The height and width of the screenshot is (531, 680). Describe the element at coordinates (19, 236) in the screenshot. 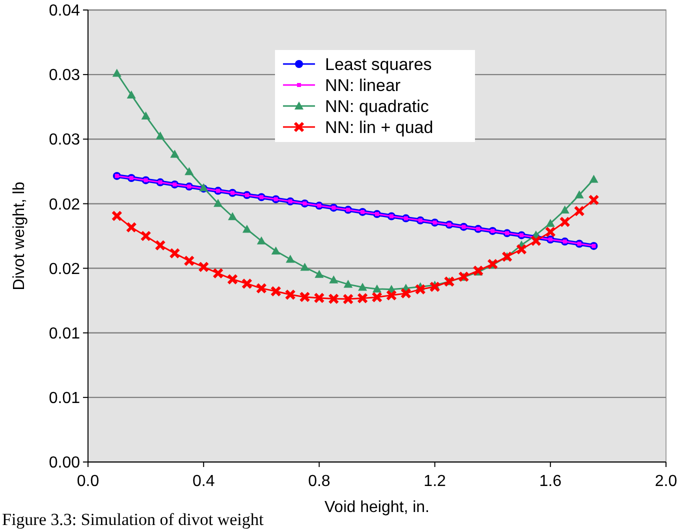

I see `y-axis-title: Divot weight, lb` at that location.